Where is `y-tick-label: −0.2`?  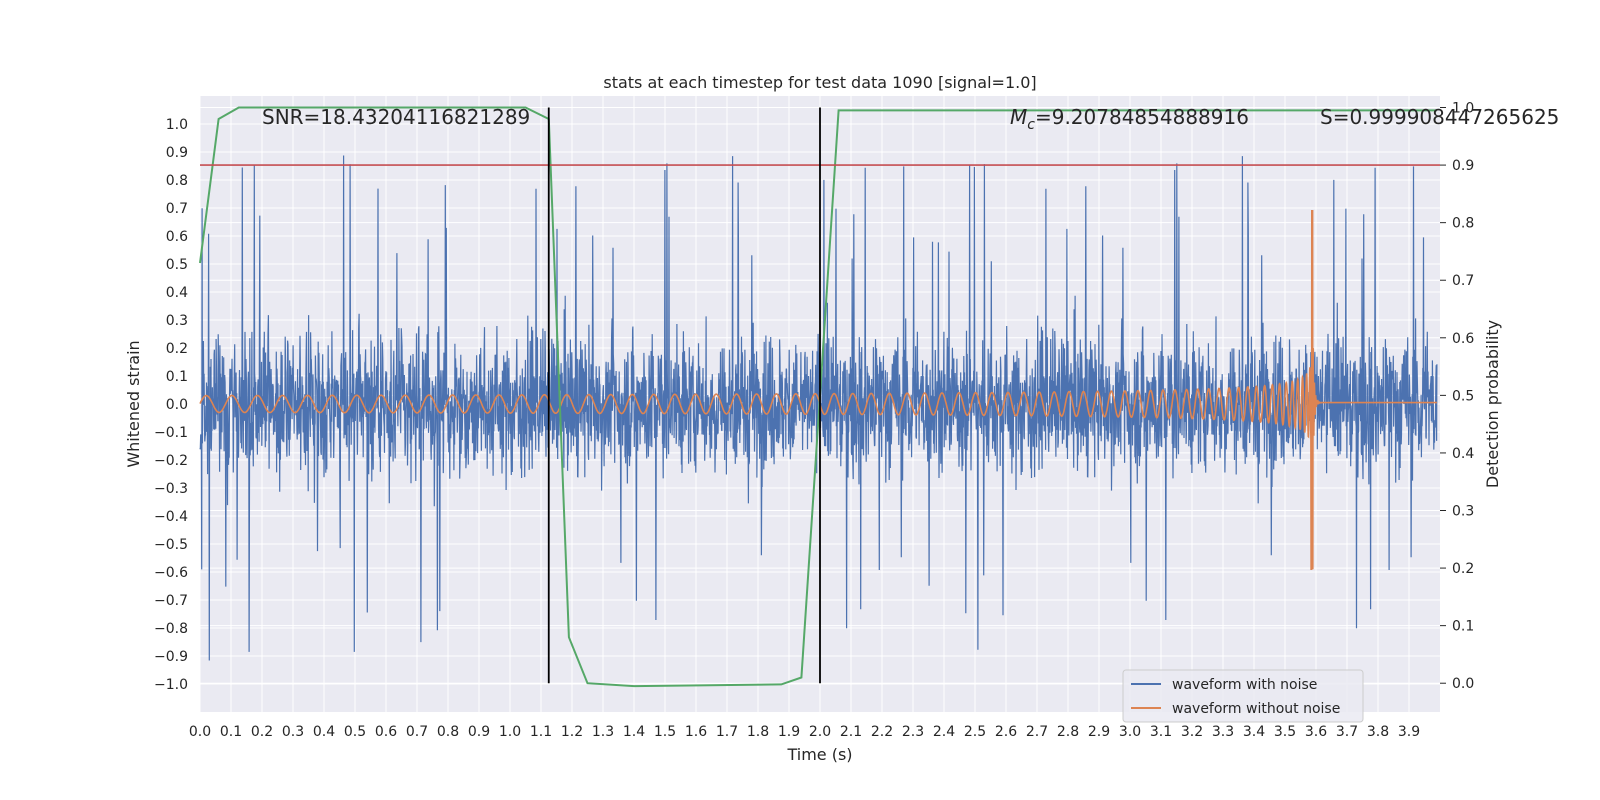 y-tick-label: −0.2 is located at coordinates (171, 461).